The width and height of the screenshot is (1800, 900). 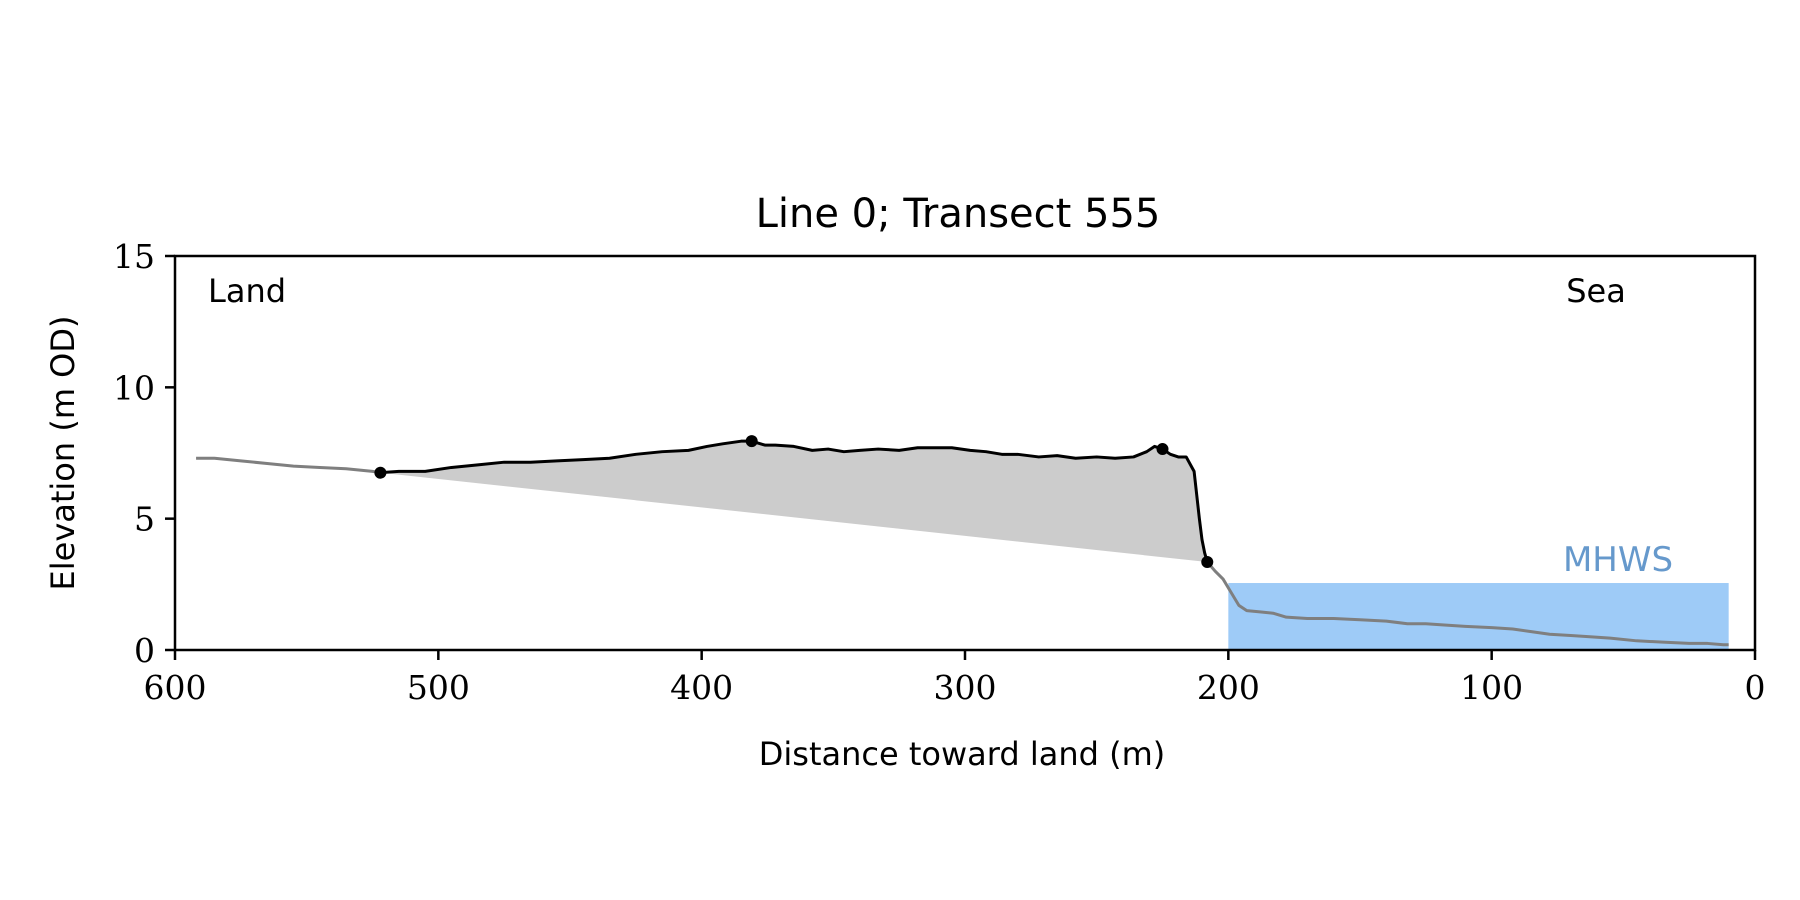 What do you see at coordinates (962, 754) in the screenshot?
I see `x-axis-label: Distance toward land (m)` at bounding box center [962, 754].